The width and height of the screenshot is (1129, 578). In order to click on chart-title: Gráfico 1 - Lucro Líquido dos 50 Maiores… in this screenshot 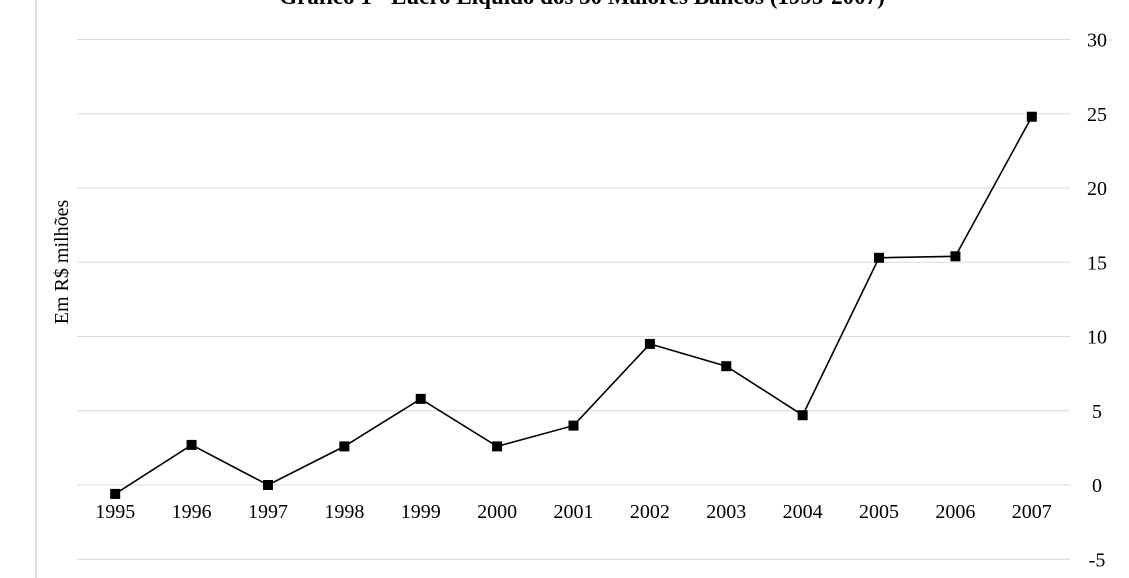, I will do `click(581, 4)`.